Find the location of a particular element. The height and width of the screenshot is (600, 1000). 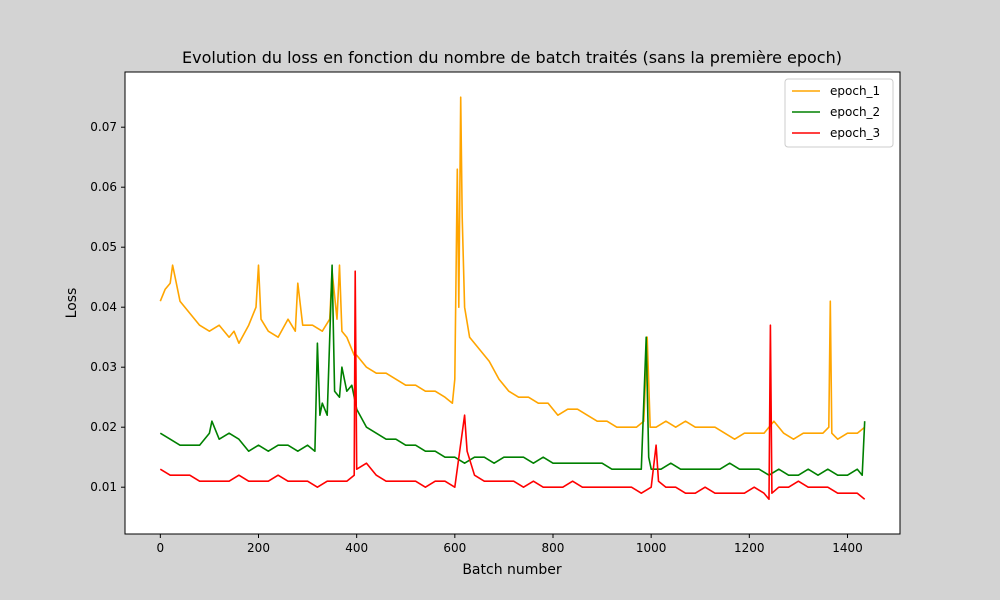

y-tick-label: 0.03 is located at coordinates (103, 367).